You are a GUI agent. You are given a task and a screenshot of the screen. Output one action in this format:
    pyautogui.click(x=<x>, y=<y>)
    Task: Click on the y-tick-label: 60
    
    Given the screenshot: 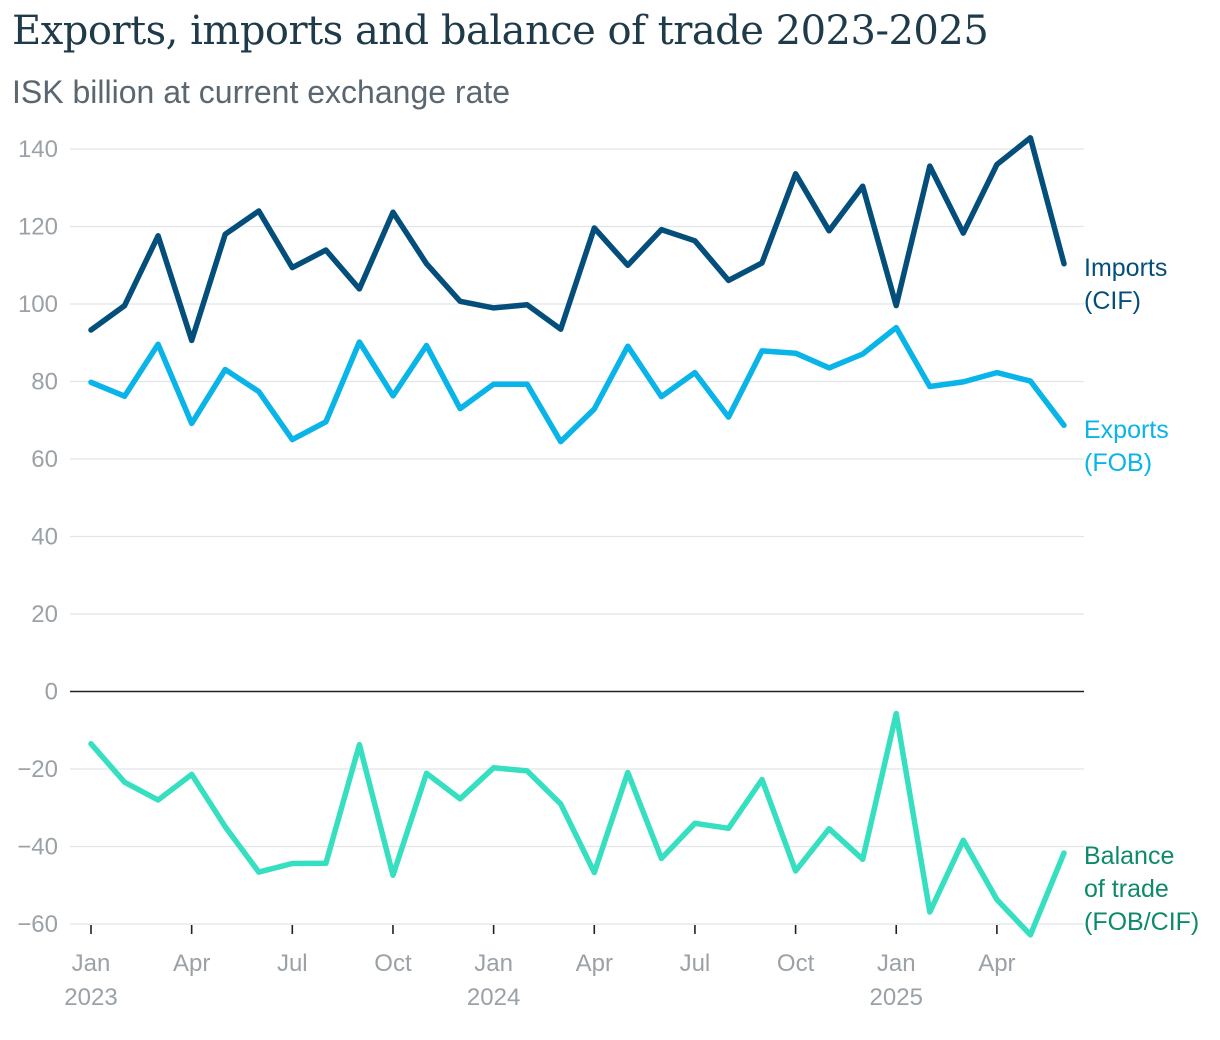 What is the action you would take?
    pyautogui.click(x=44, y=459)
    